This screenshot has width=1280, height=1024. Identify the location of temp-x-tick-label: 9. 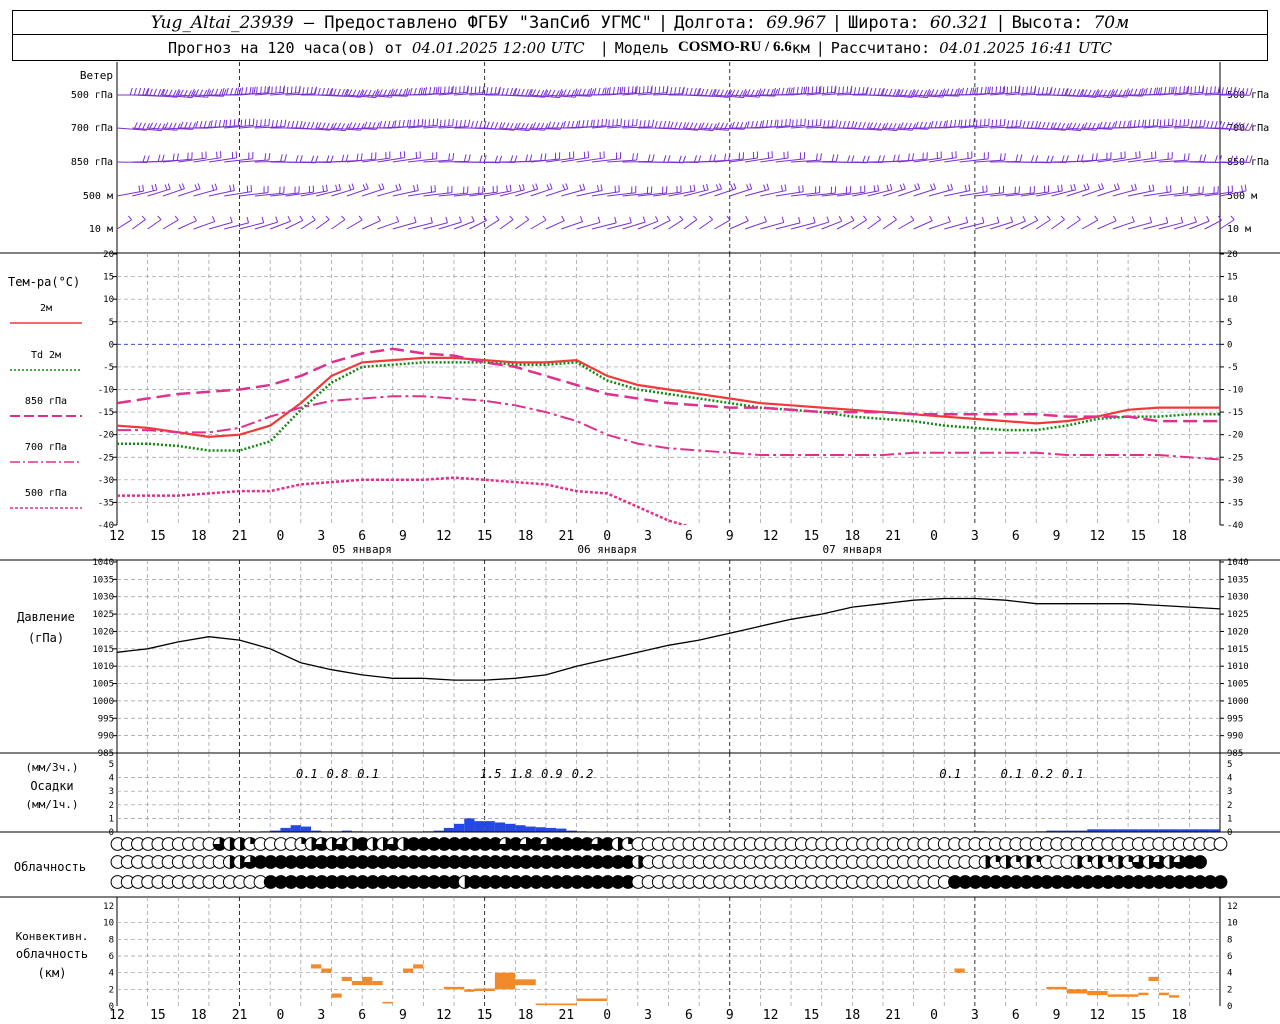
(403, 536).